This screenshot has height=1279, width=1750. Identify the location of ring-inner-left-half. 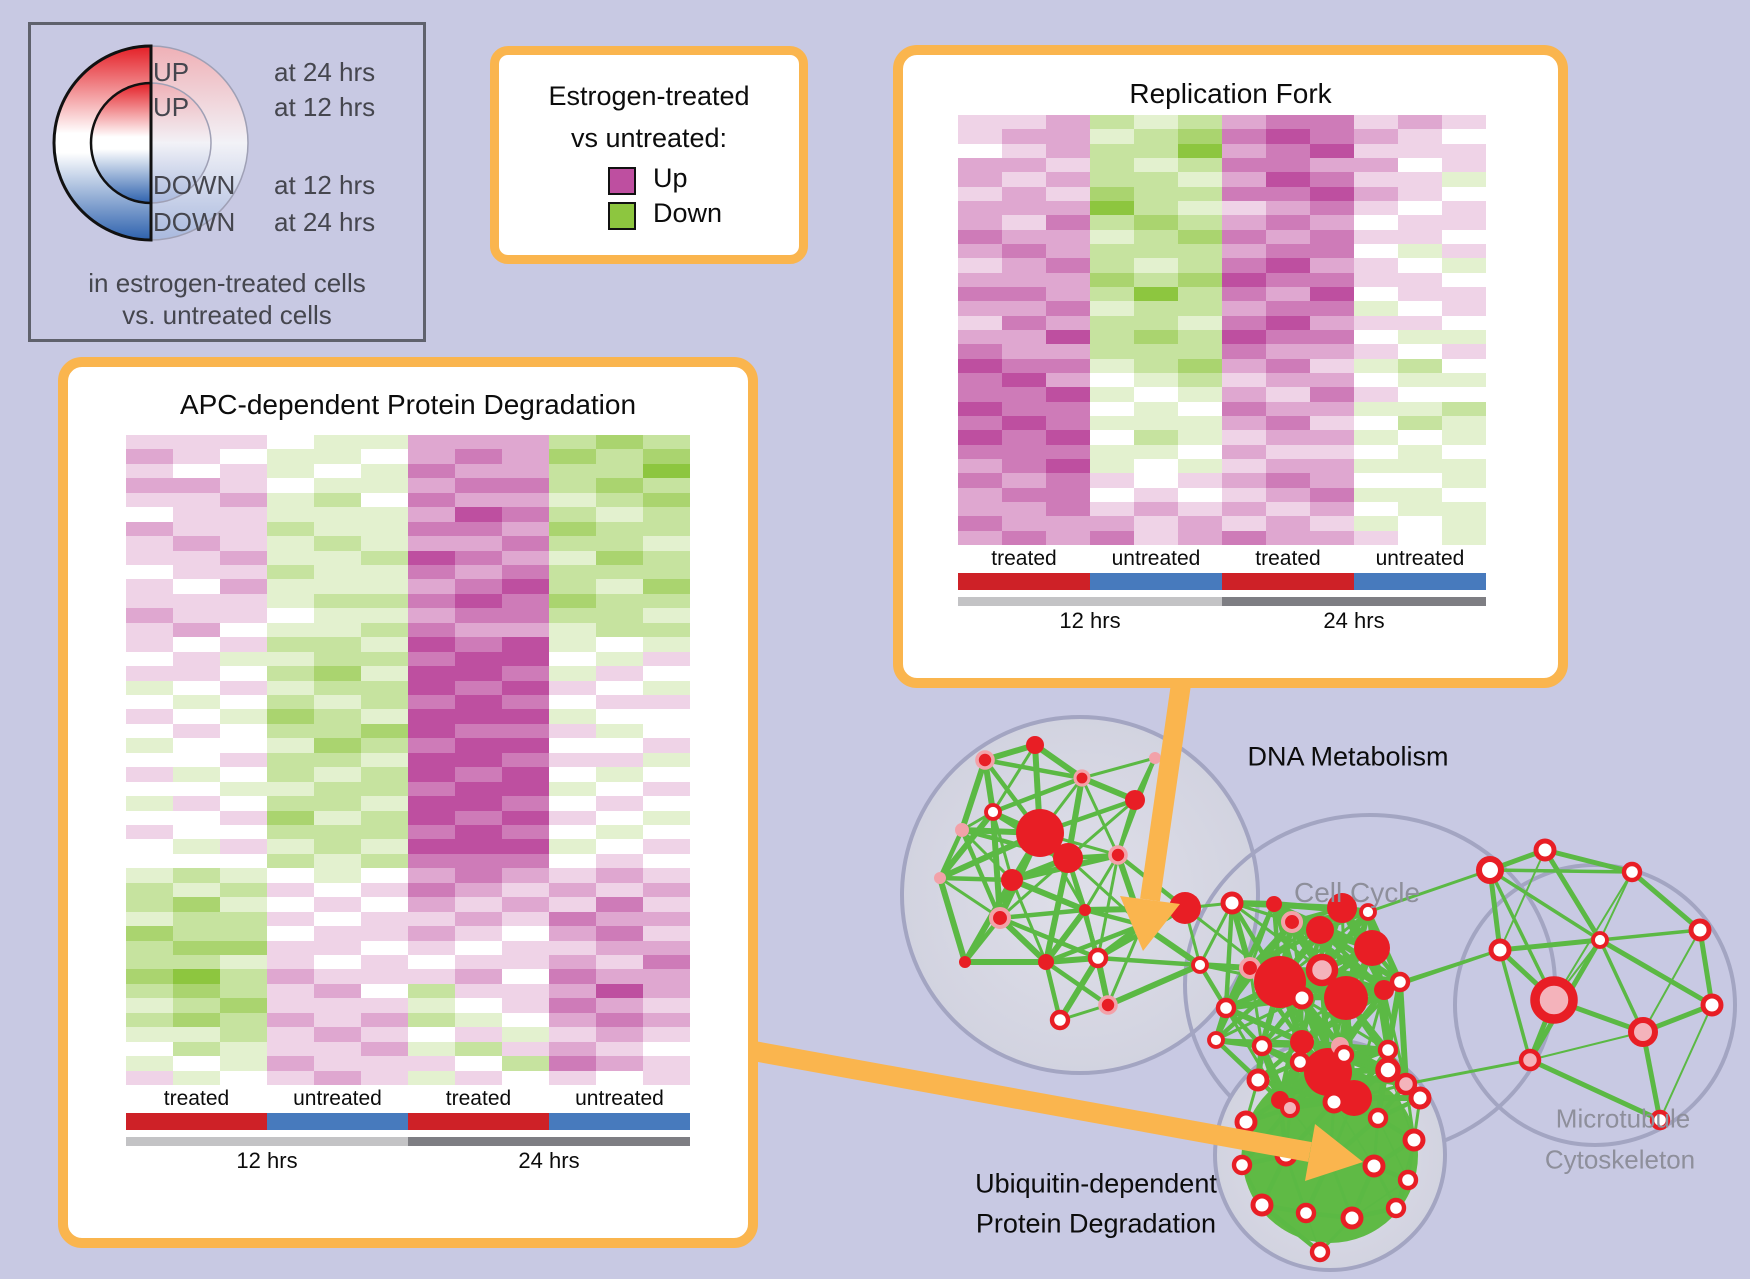
(121, 143).